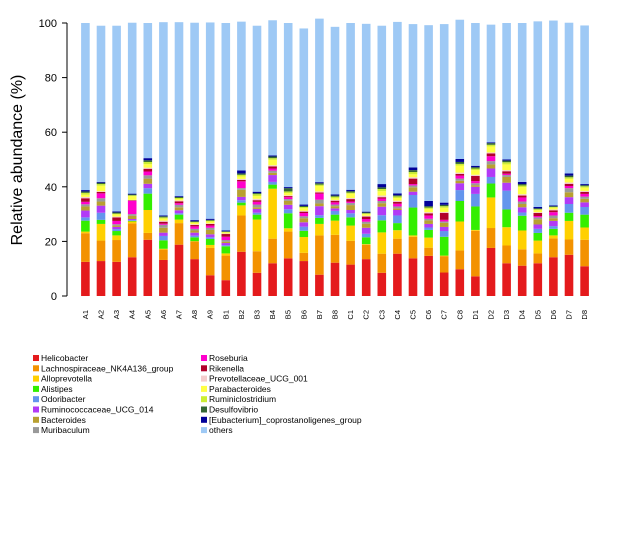 This screenshot has height=556, width=622. I want to click on legend-label: Lachnospiraceae_NK4A136_group, so click(107, 368).